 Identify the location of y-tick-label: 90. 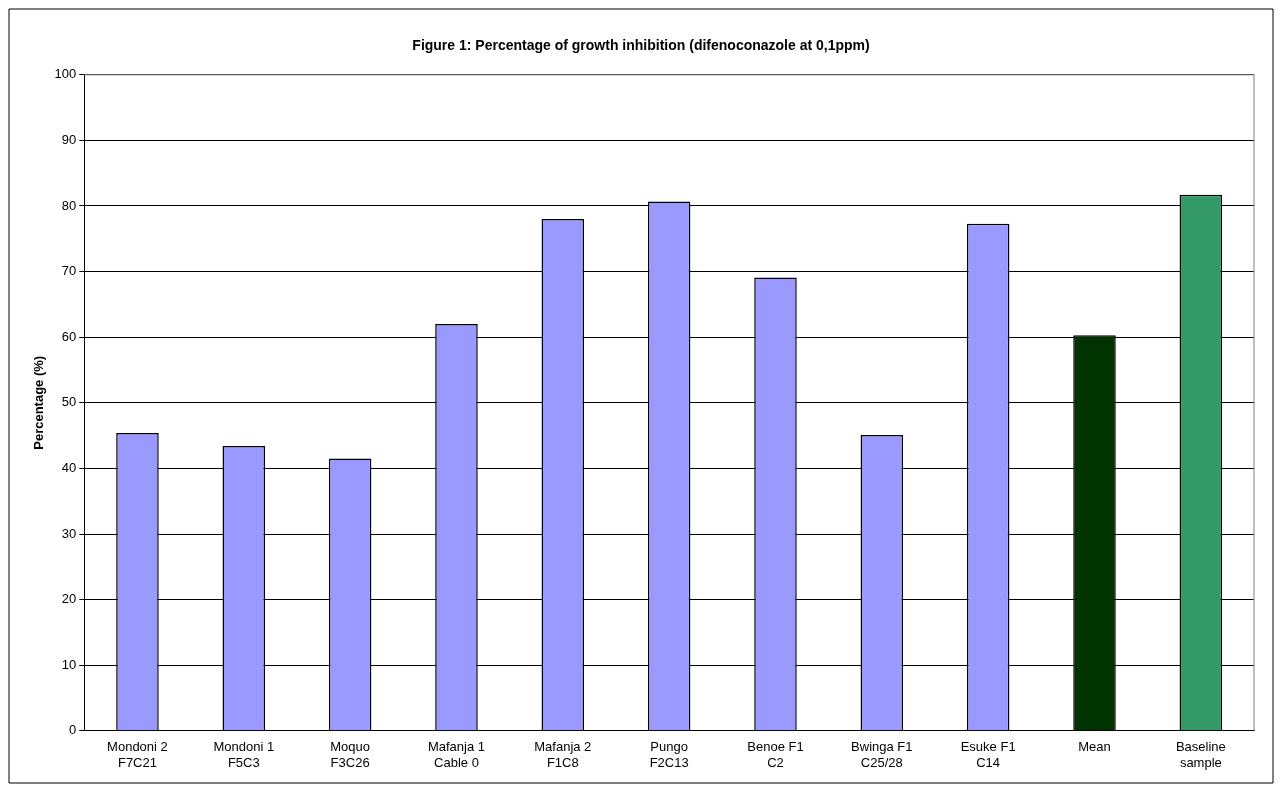
(69, 139).